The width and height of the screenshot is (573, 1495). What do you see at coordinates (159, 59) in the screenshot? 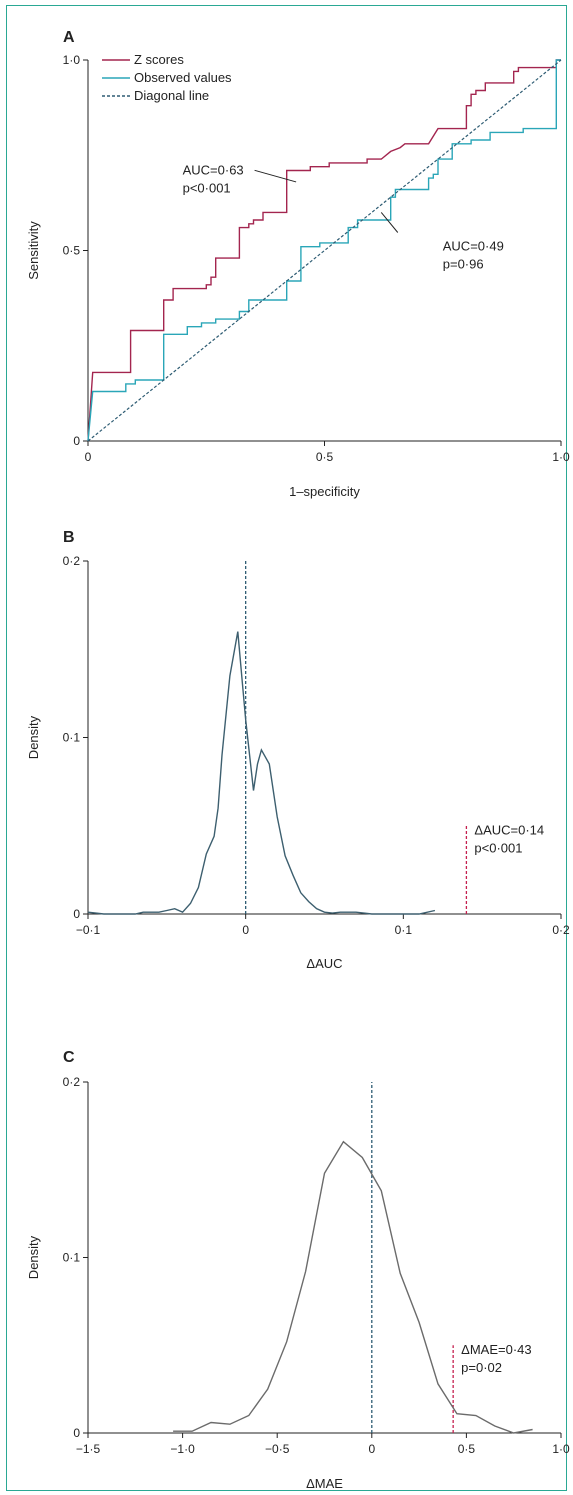
I see `panel-a-legend-label: Z scores` at bounding box center [159, 59].